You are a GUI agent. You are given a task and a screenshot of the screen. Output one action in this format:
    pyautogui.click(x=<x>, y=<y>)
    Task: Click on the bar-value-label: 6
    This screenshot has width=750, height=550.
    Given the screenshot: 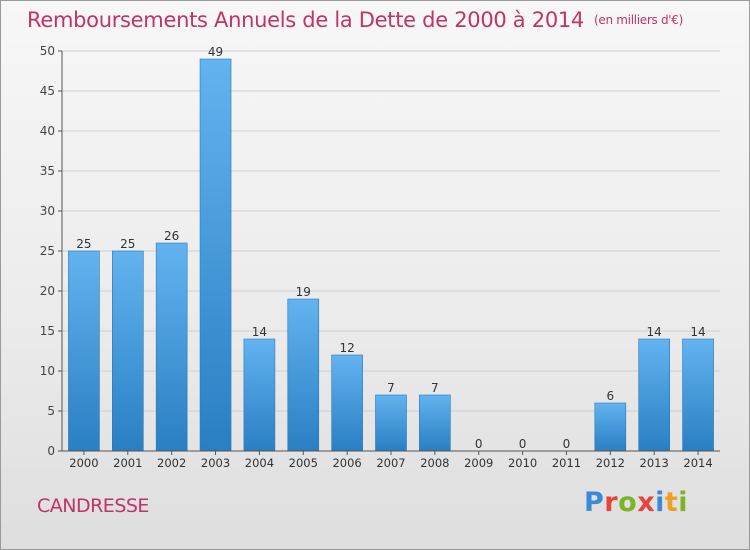 What is the action you would take?
    pyautogui.click(x=611, y=396)
    